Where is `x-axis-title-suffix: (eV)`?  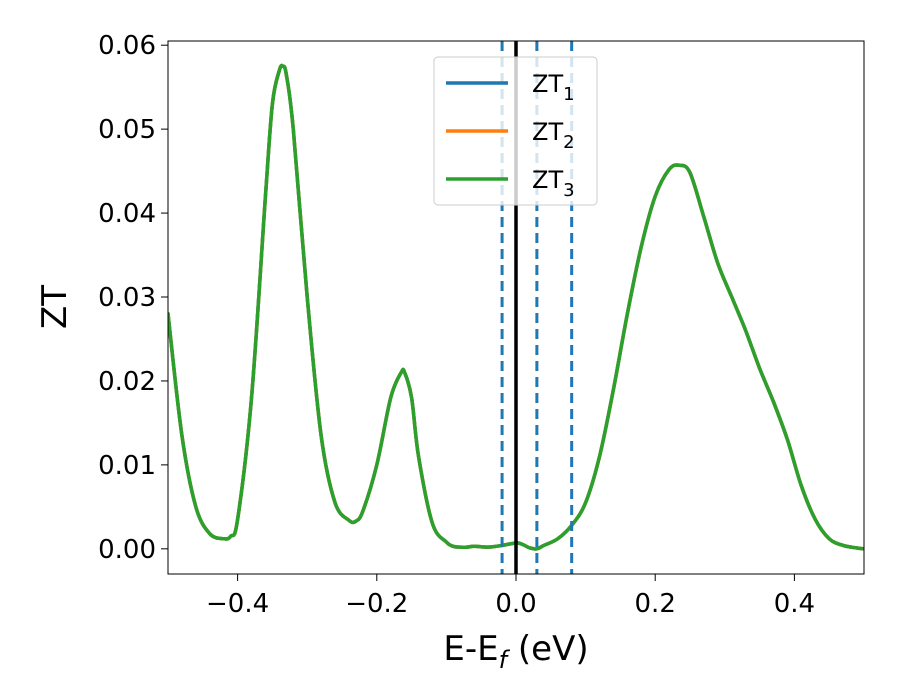
x-axis-title-suffix: (eV) is located at coordinates (548, 649).